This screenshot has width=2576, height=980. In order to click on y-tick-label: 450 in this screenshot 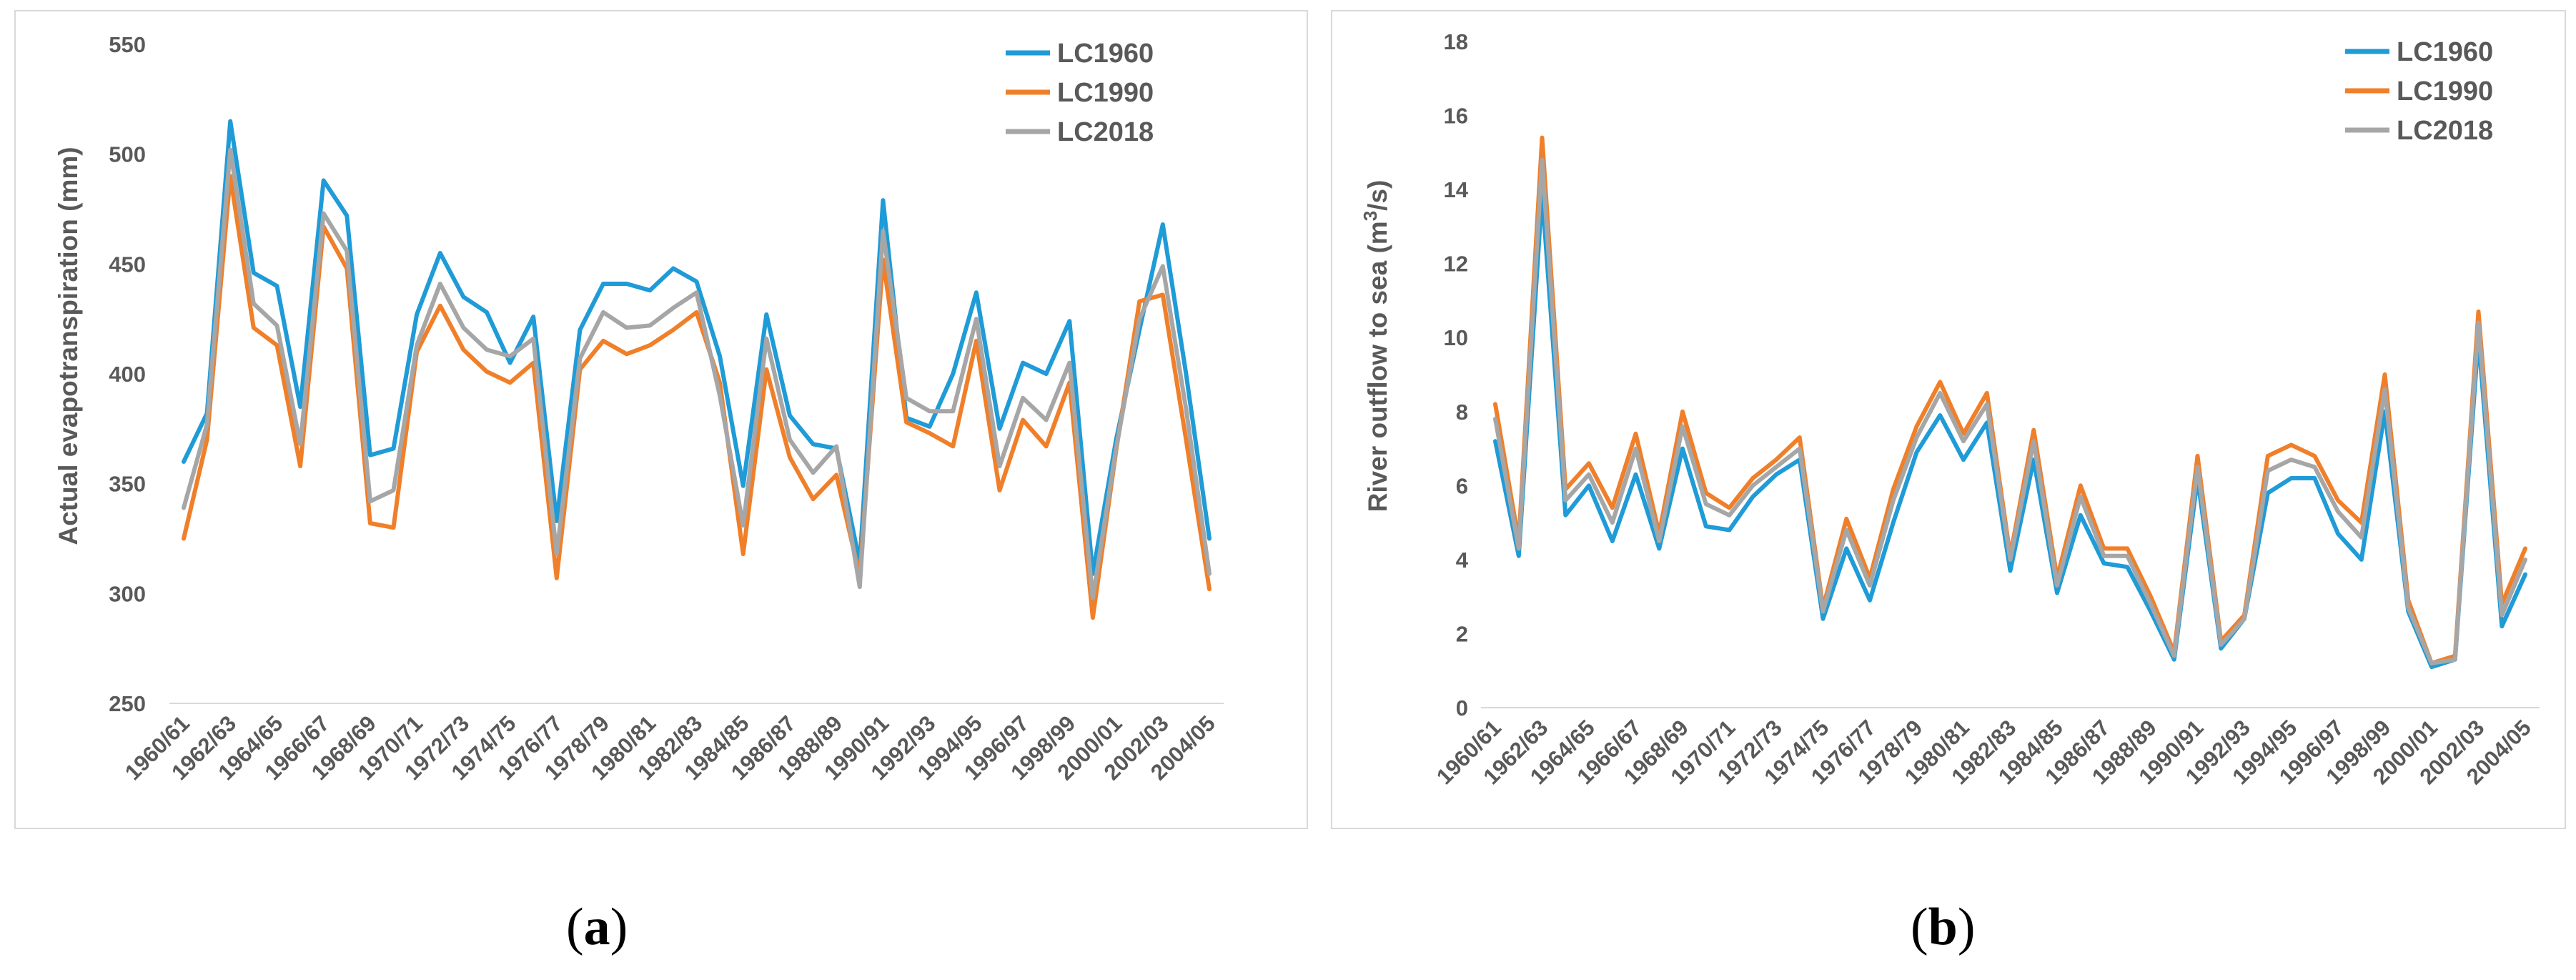, I will do `click(128, 264)`.